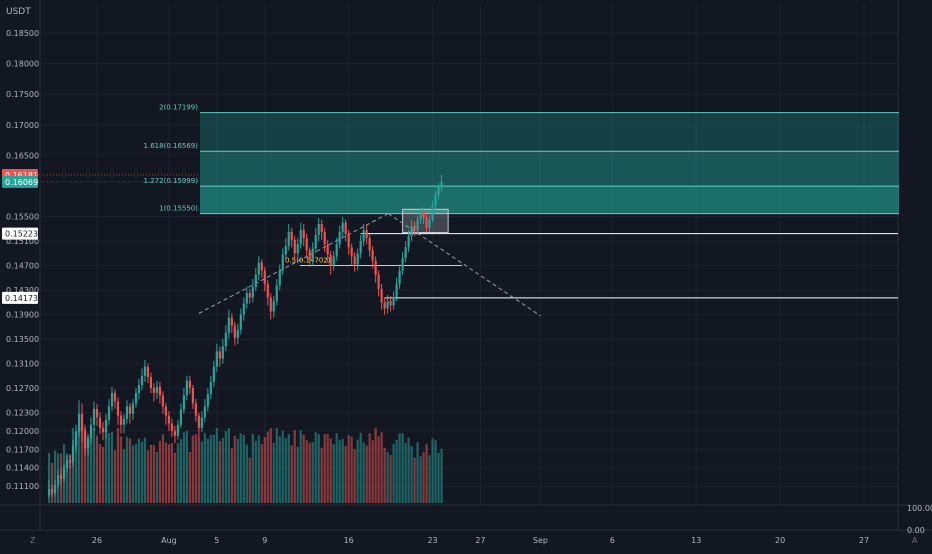 This screenshot has height=554, width=932. Describe the element at coordinates (22, 125) in the screenshot. I see `price-tick-label: 0.17000` at that location.